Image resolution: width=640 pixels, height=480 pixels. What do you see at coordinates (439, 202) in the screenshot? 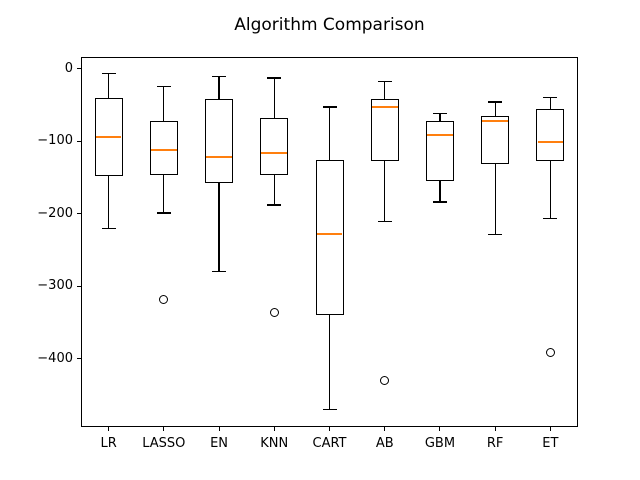
I see `whisker-cap-lower-gbm` at bounding box center [439, 202].